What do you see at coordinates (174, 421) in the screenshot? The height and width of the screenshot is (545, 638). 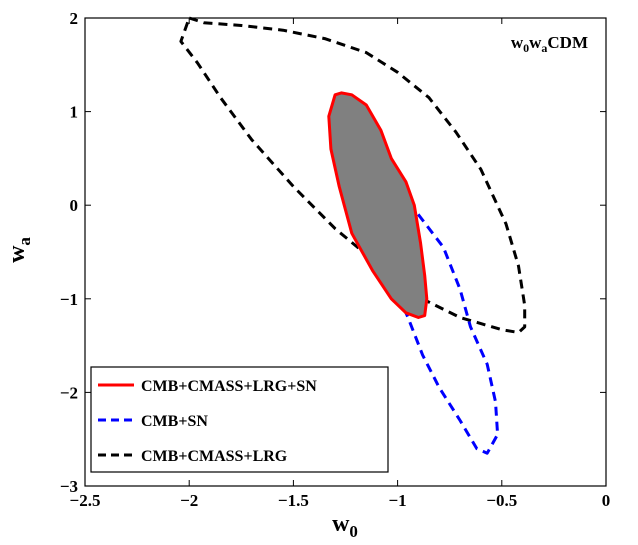 I see `legend-label-1: CMB+SN` at bounding box center [174, 421].